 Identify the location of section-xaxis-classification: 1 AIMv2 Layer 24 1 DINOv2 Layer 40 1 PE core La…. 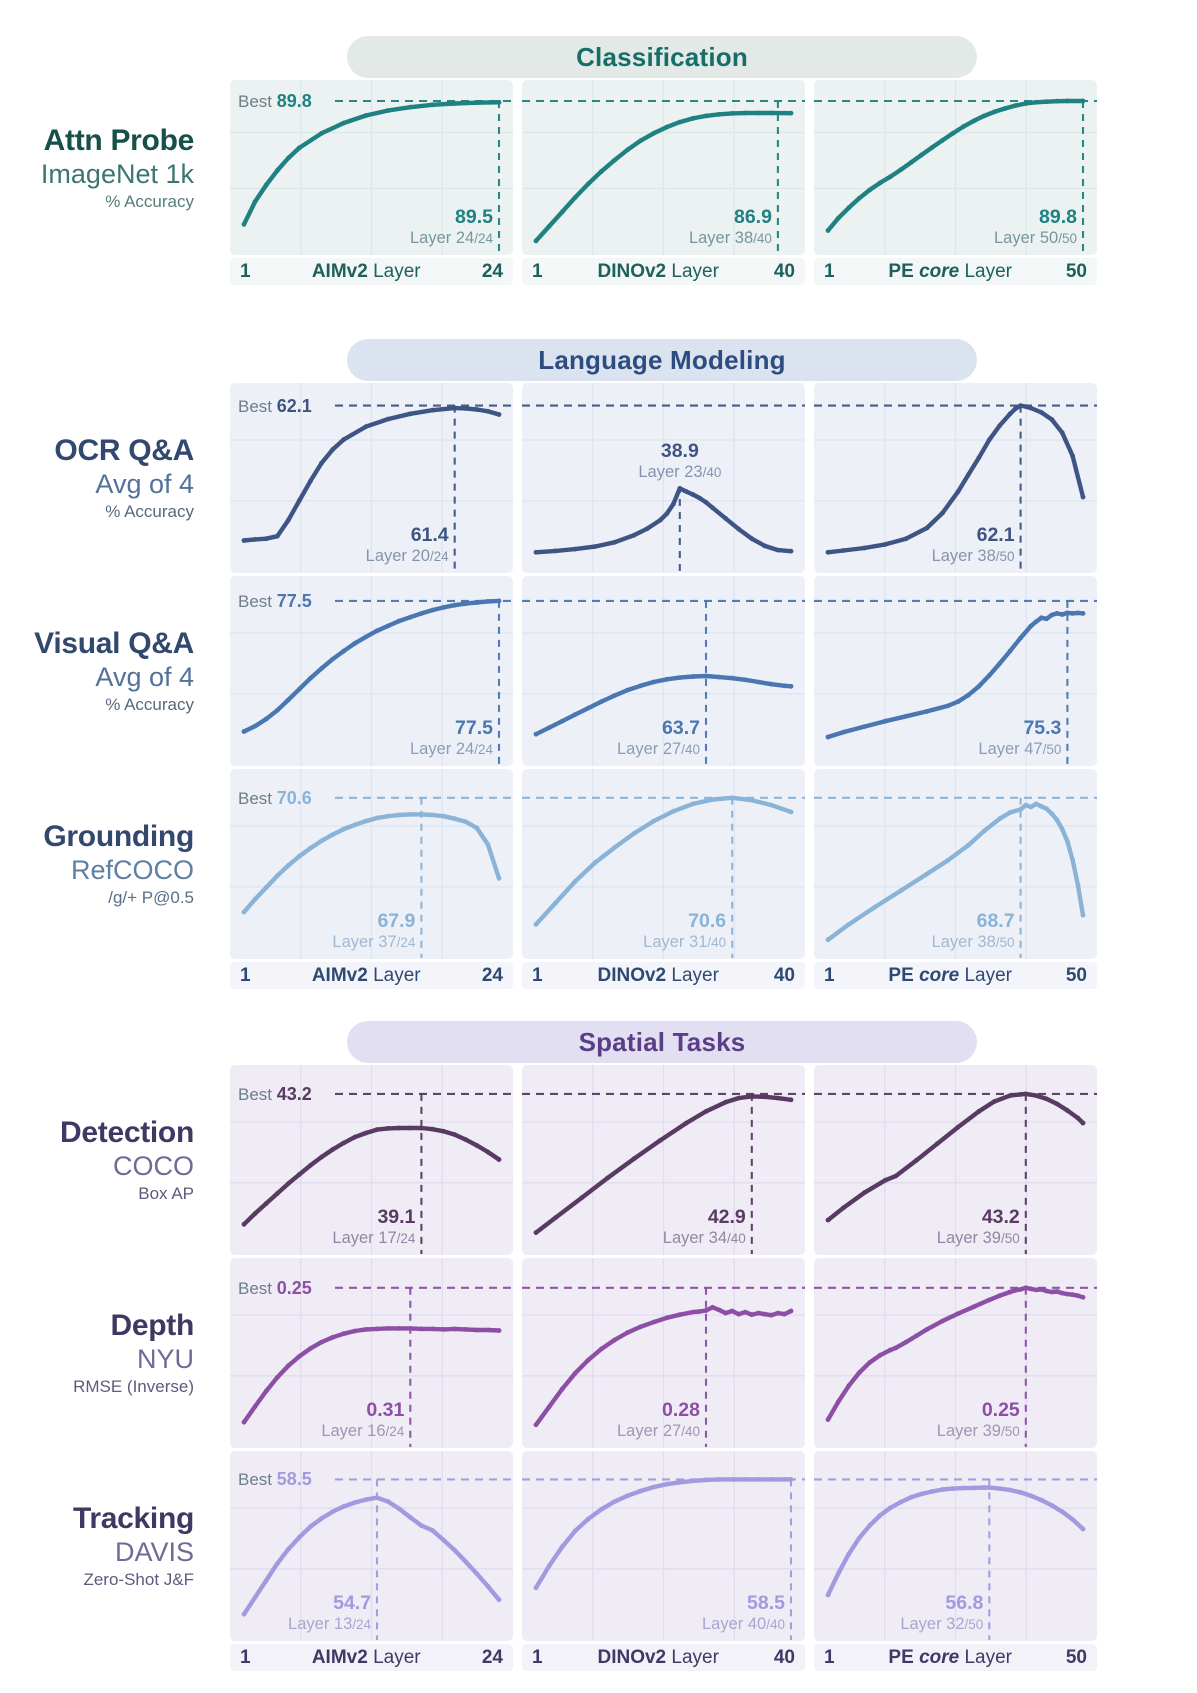
(713, 271).